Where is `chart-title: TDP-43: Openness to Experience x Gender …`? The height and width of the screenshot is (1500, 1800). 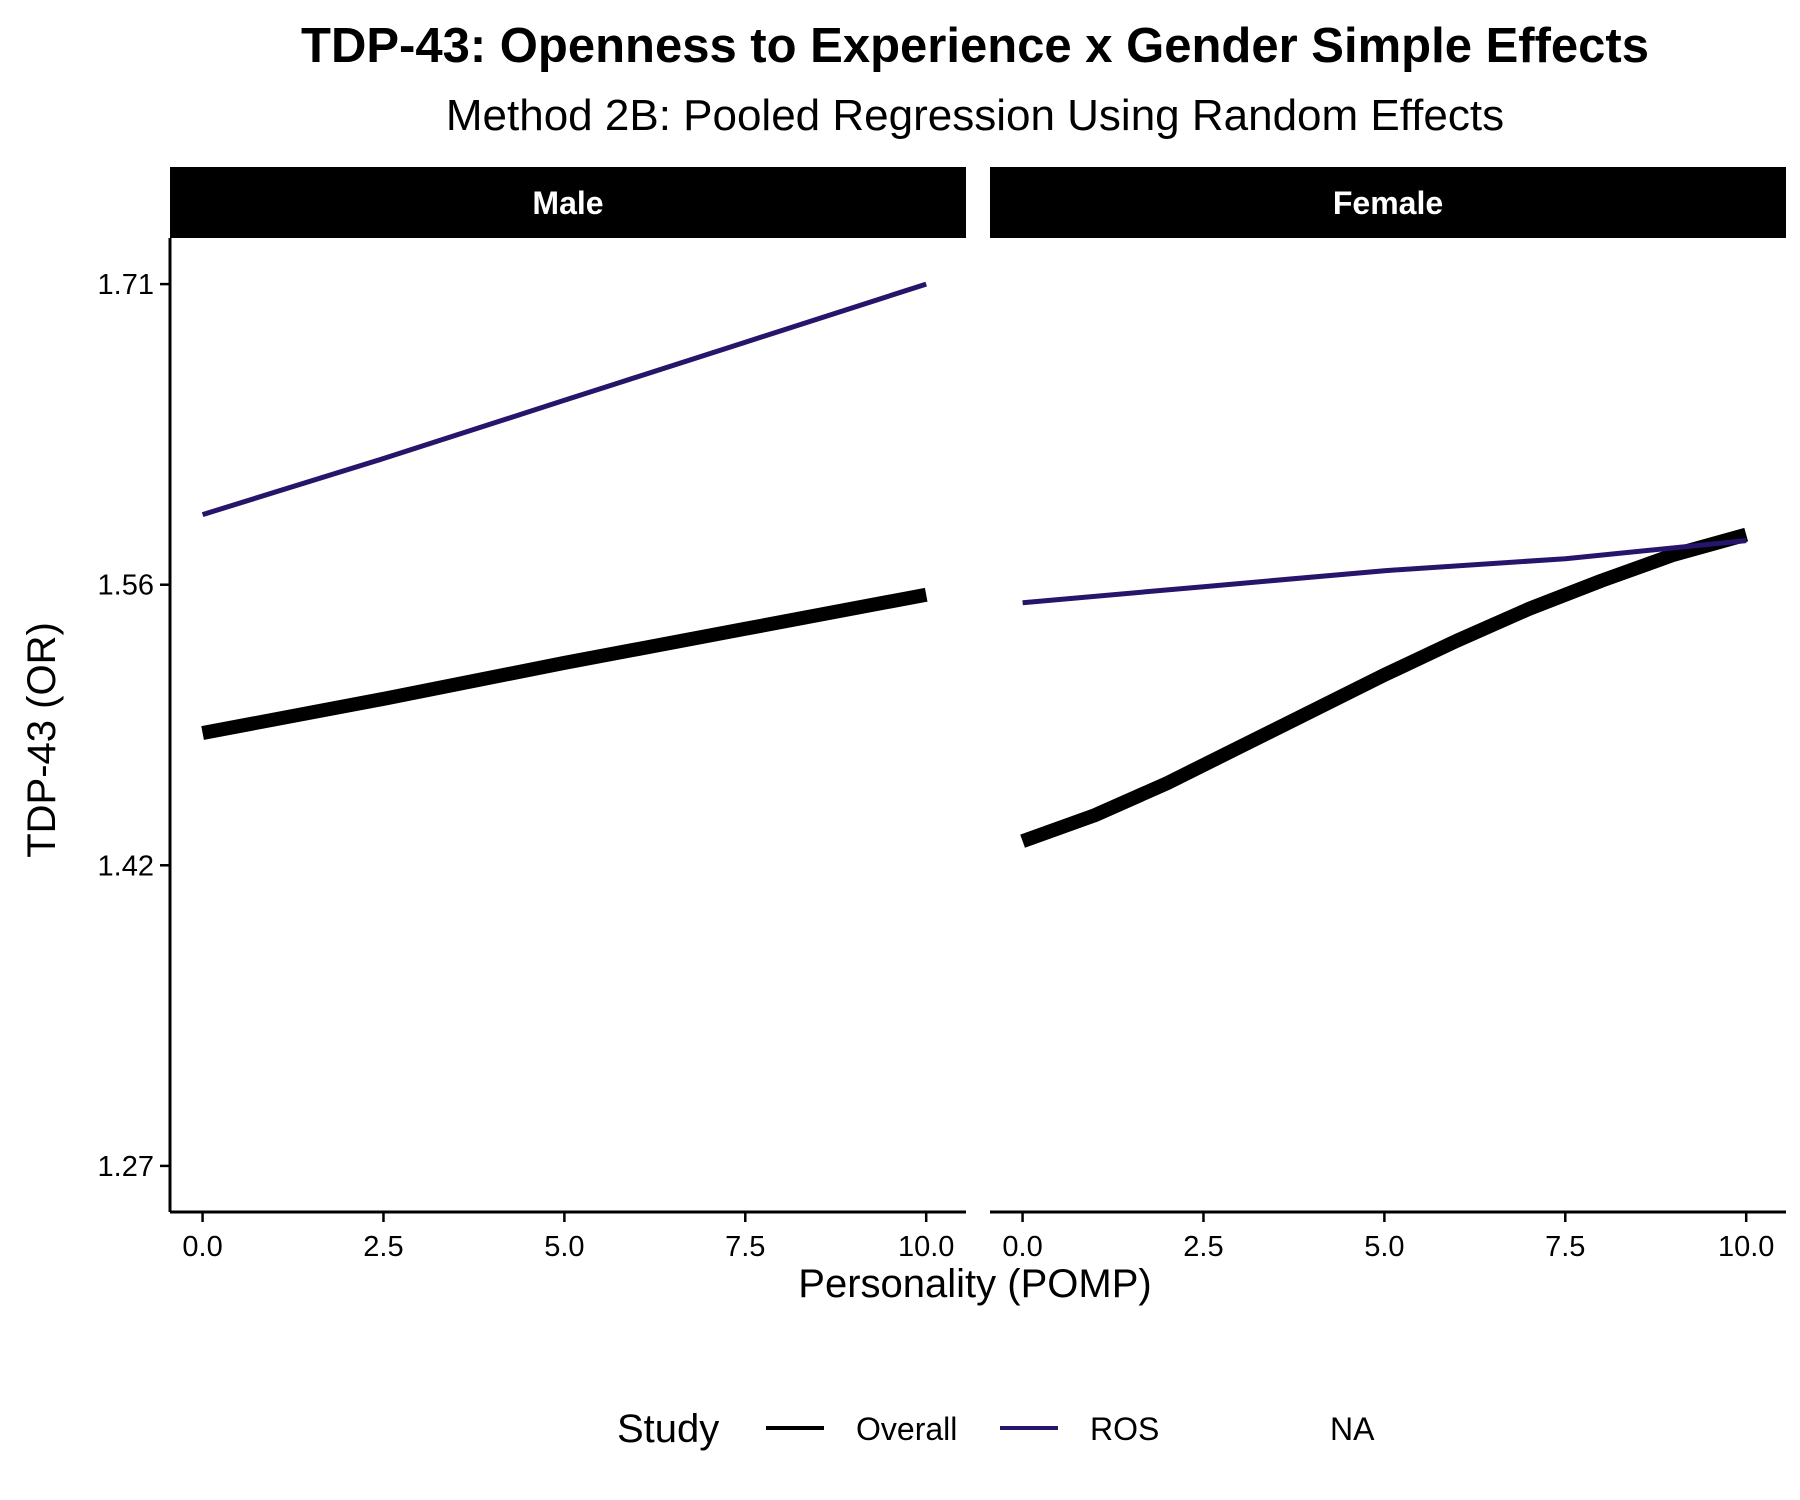 chart-title: TDP-43: Openness to Experience x Gender … is located at coordinates (975, 46).